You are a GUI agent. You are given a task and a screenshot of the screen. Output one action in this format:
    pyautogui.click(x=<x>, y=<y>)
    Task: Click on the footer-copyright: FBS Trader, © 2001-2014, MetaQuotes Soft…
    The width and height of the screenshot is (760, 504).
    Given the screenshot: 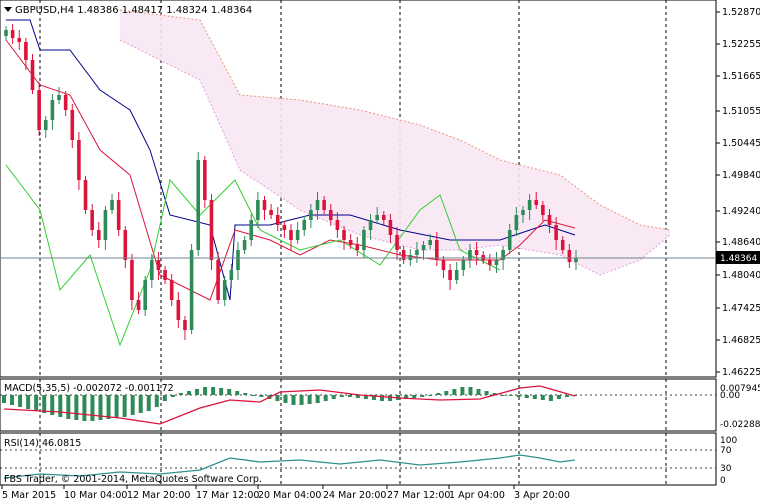 What is the action you would take?
    pyautogui.click(x=133, y=479)
    